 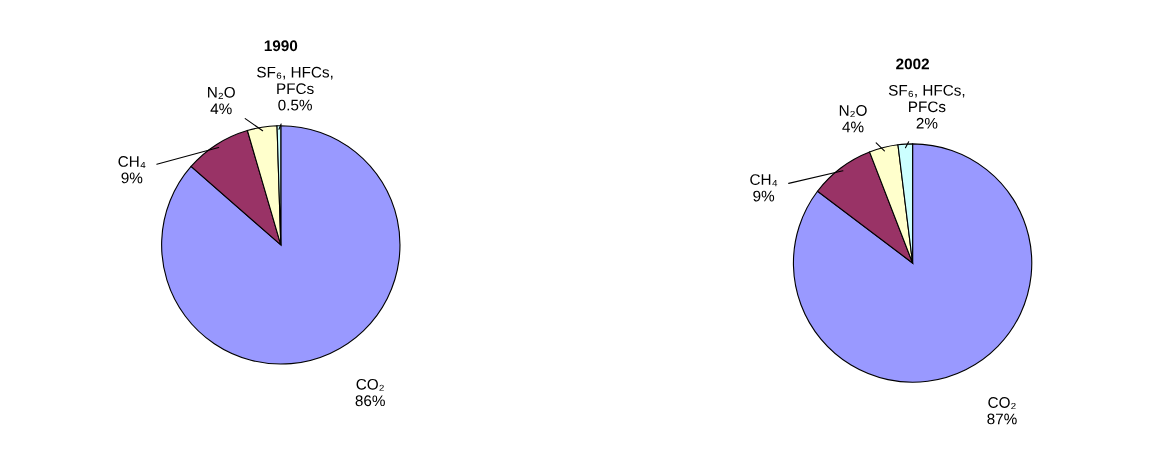 I want to click on chart-title: 2002, so click(x=912, y=64).